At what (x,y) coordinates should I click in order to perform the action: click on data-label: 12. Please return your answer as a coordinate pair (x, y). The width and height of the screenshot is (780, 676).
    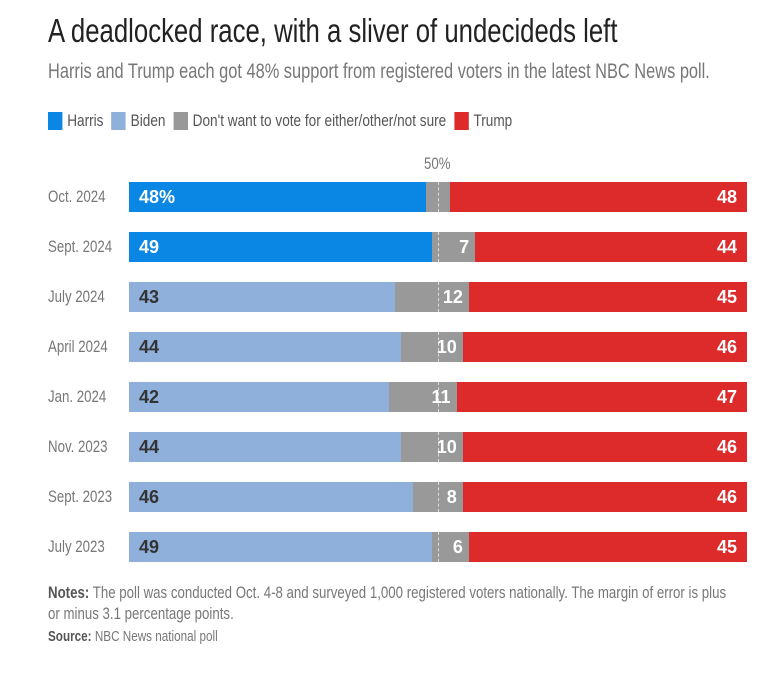
    Looking at the image, I should click on (452, 297).